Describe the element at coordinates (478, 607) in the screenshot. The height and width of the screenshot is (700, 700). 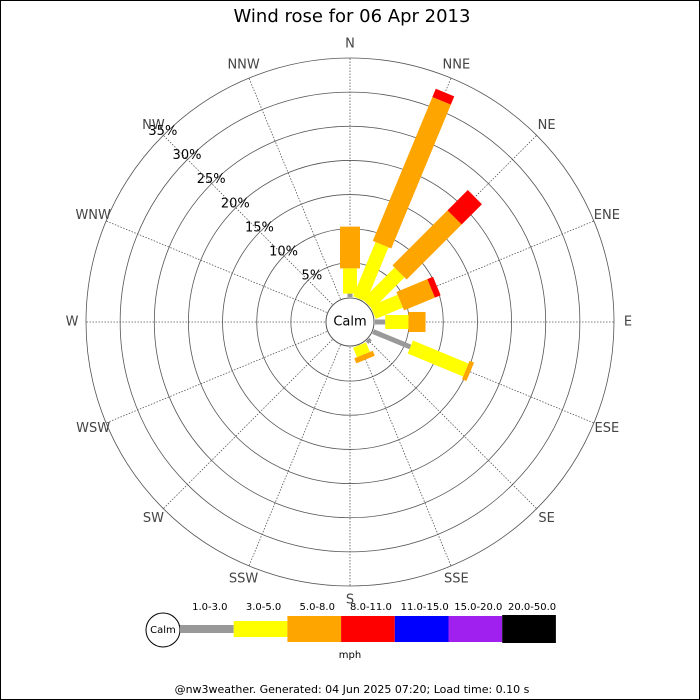
I see `legend-label: 15.0-20.0` at that location.